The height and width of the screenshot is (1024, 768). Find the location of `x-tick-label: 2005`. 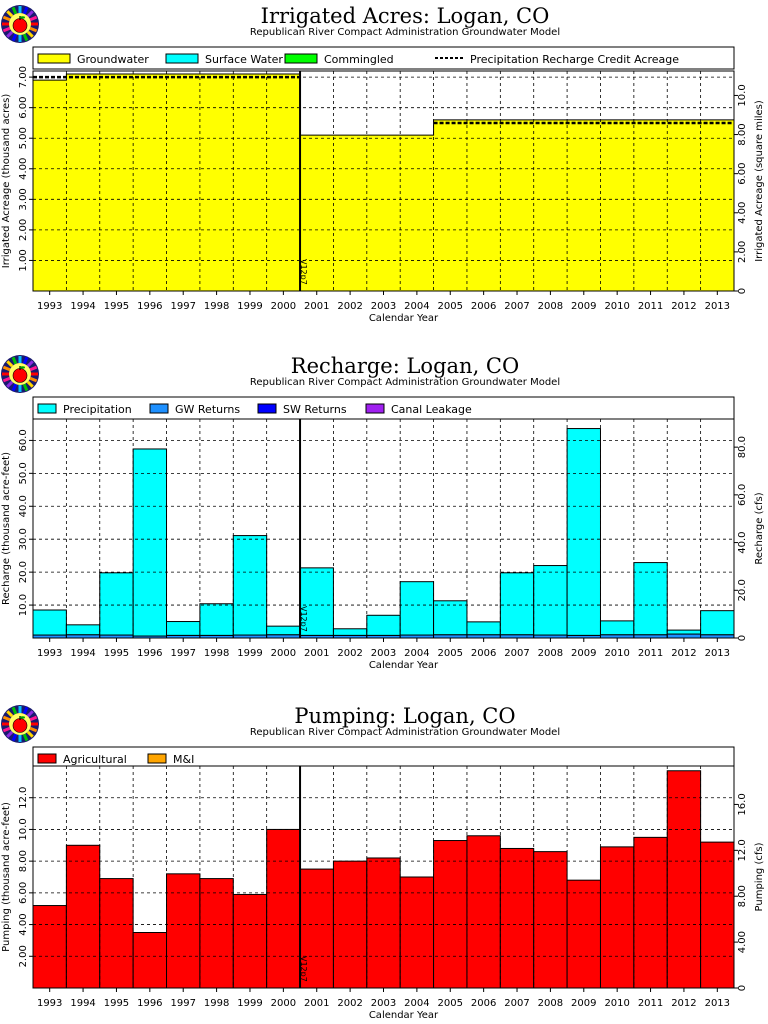

x-tick-label: 2005 is located at coordinates (450, 653).